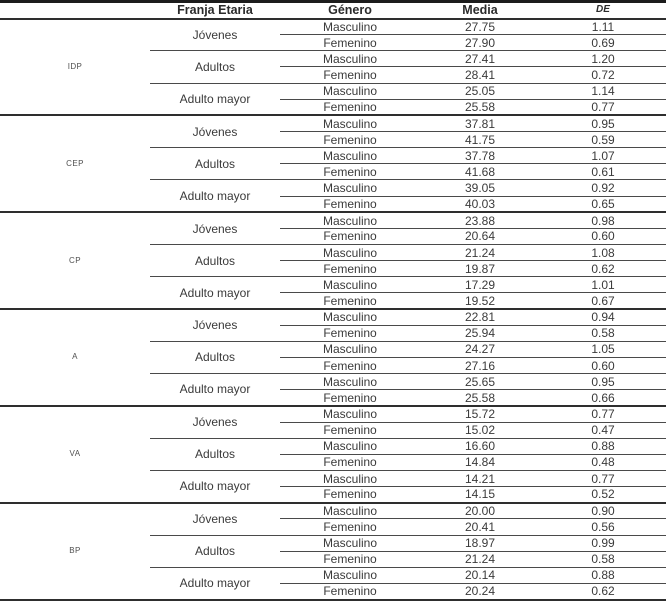  Describe the element at coordinates (480, 365) in the screenshot. I see `media-cell: 27.16` at that location.